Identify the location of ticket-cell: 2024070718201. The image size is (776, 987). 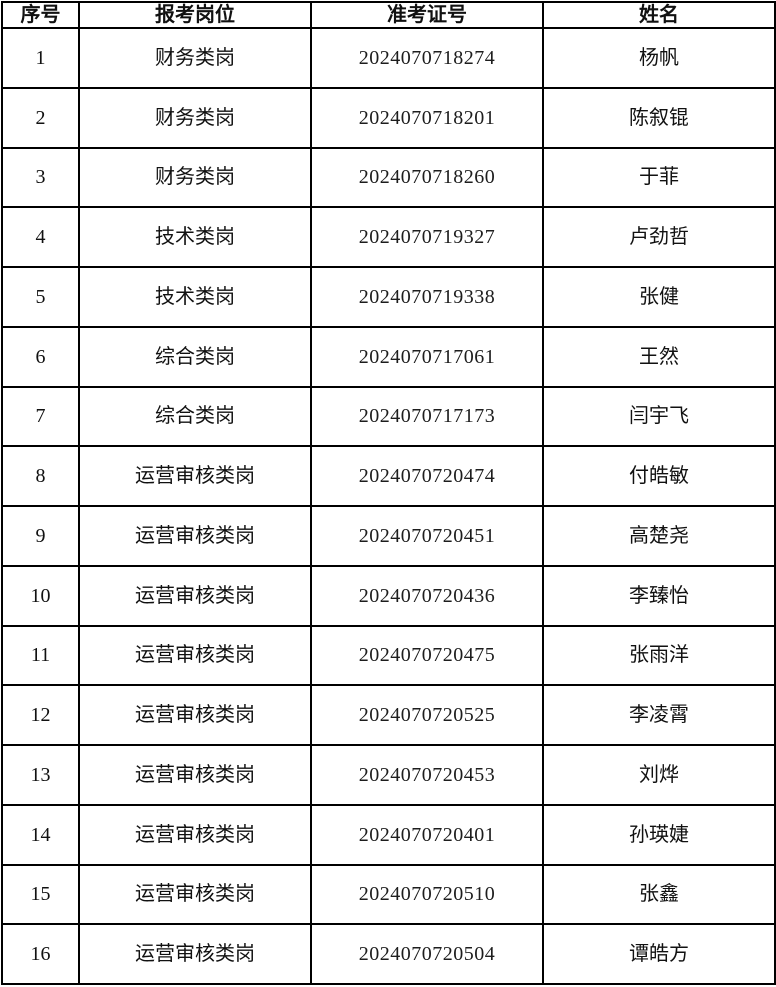
(427, 117).